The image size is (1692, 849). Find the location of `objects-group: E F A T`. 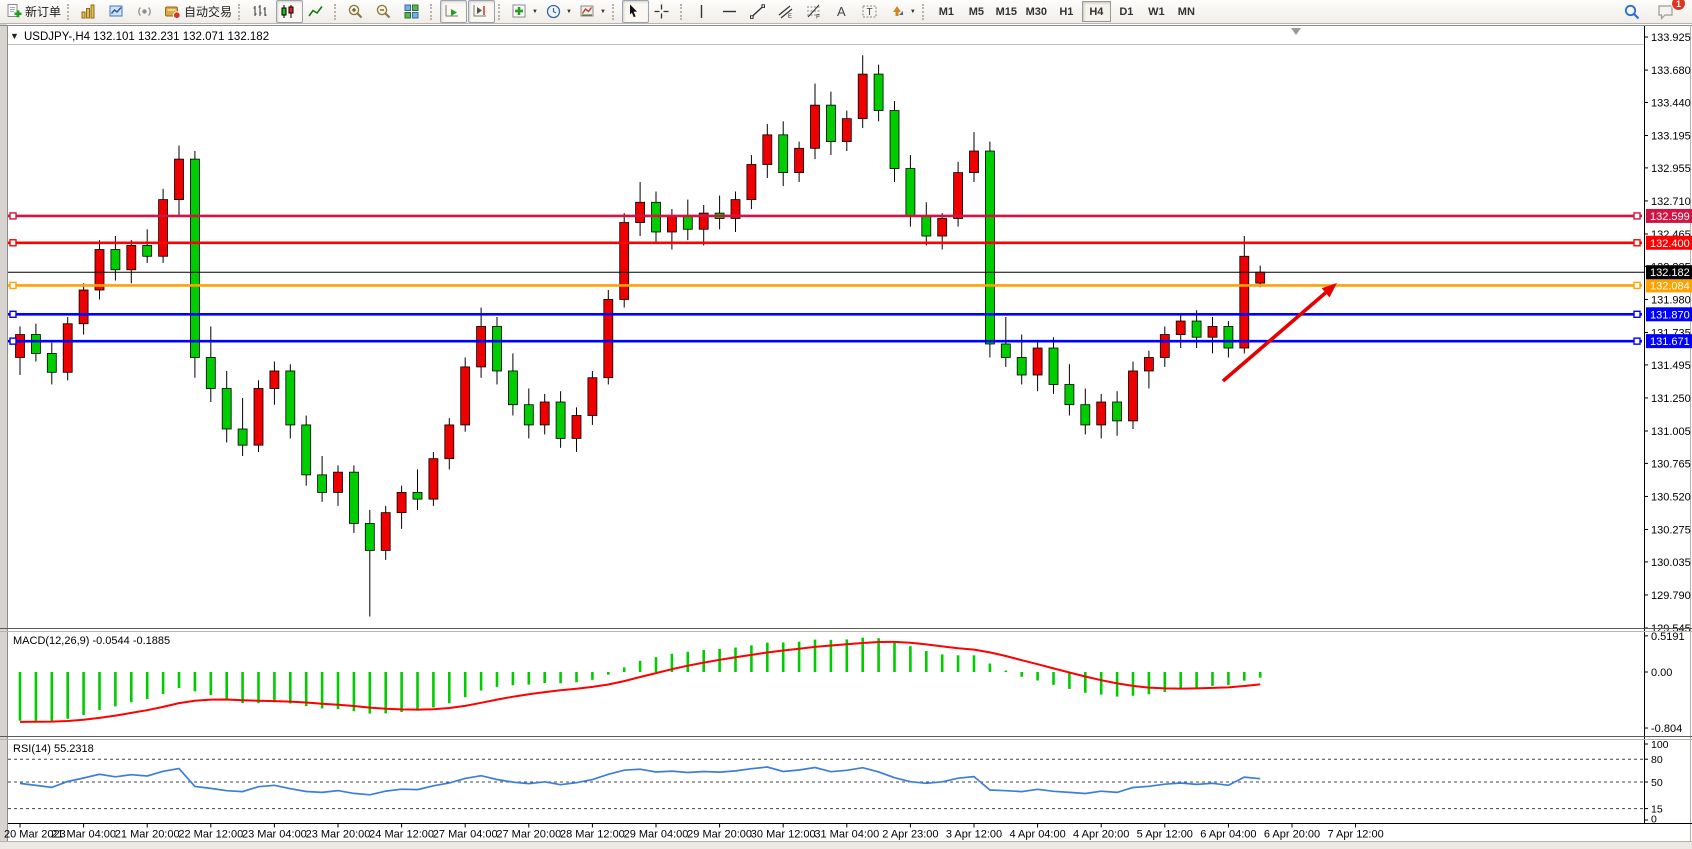

objects-group: E F A T is located at coordinates (804, 11).